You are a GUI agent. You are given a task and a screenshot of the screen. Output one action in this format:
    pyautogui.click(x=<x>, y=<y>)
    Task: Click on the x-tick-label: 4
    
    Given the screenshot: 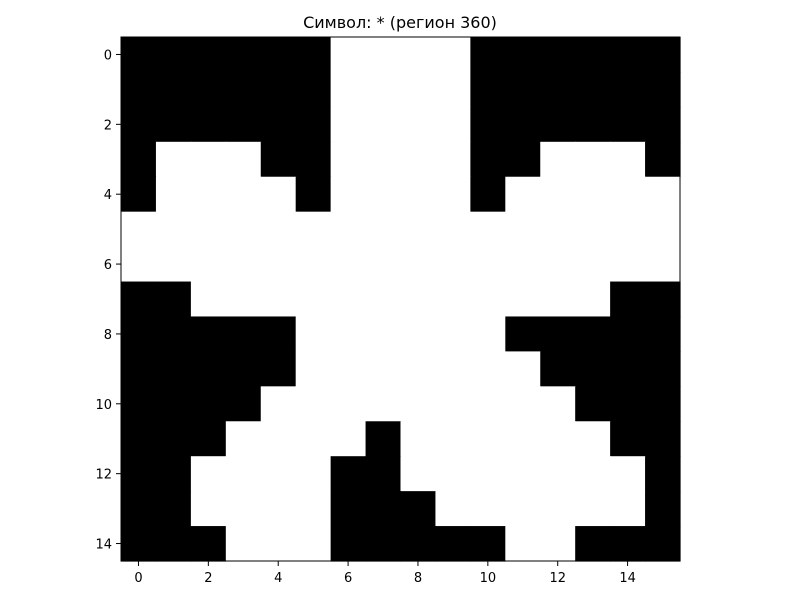 What is the action you would take?
    pyautogui.click(x=278, y=578)
    